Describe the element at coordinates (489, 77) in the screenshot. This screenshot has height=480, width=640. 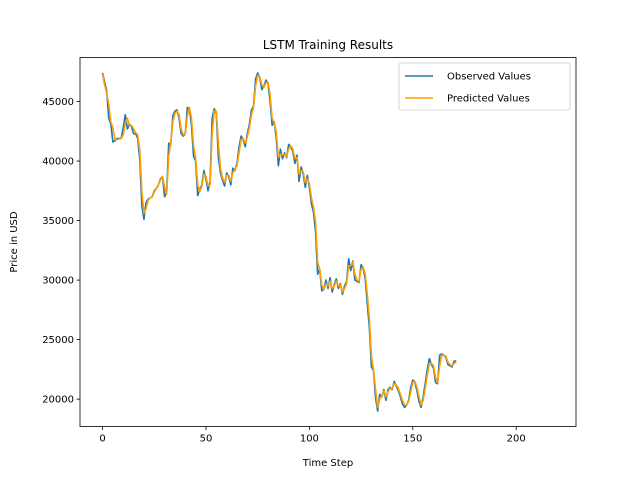
I see `legend-label-1: Observed Values` at that location.